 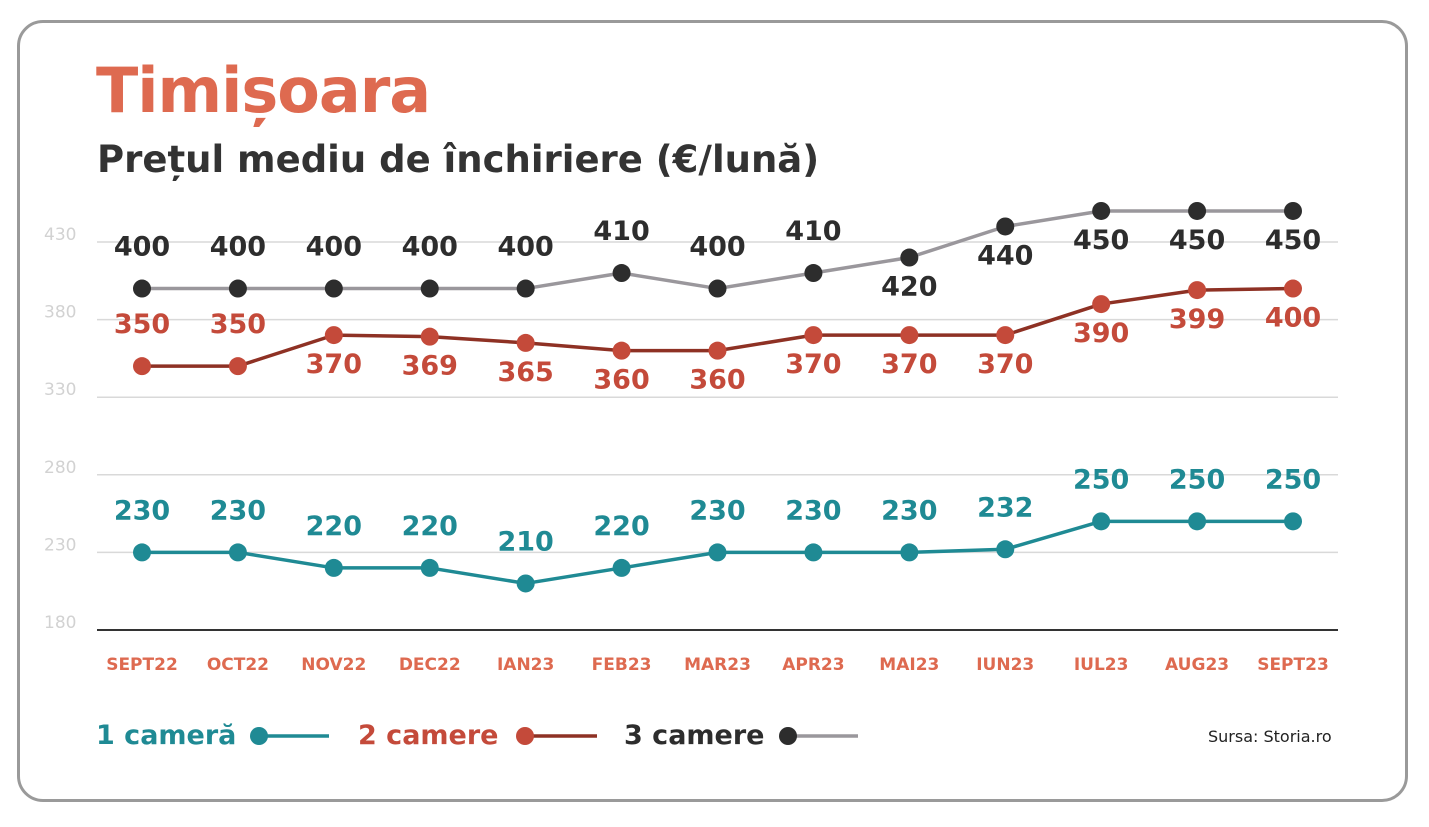 I want to click on legend: 1 cameră 2 camere 3 camere, so click(x=477, y=735).